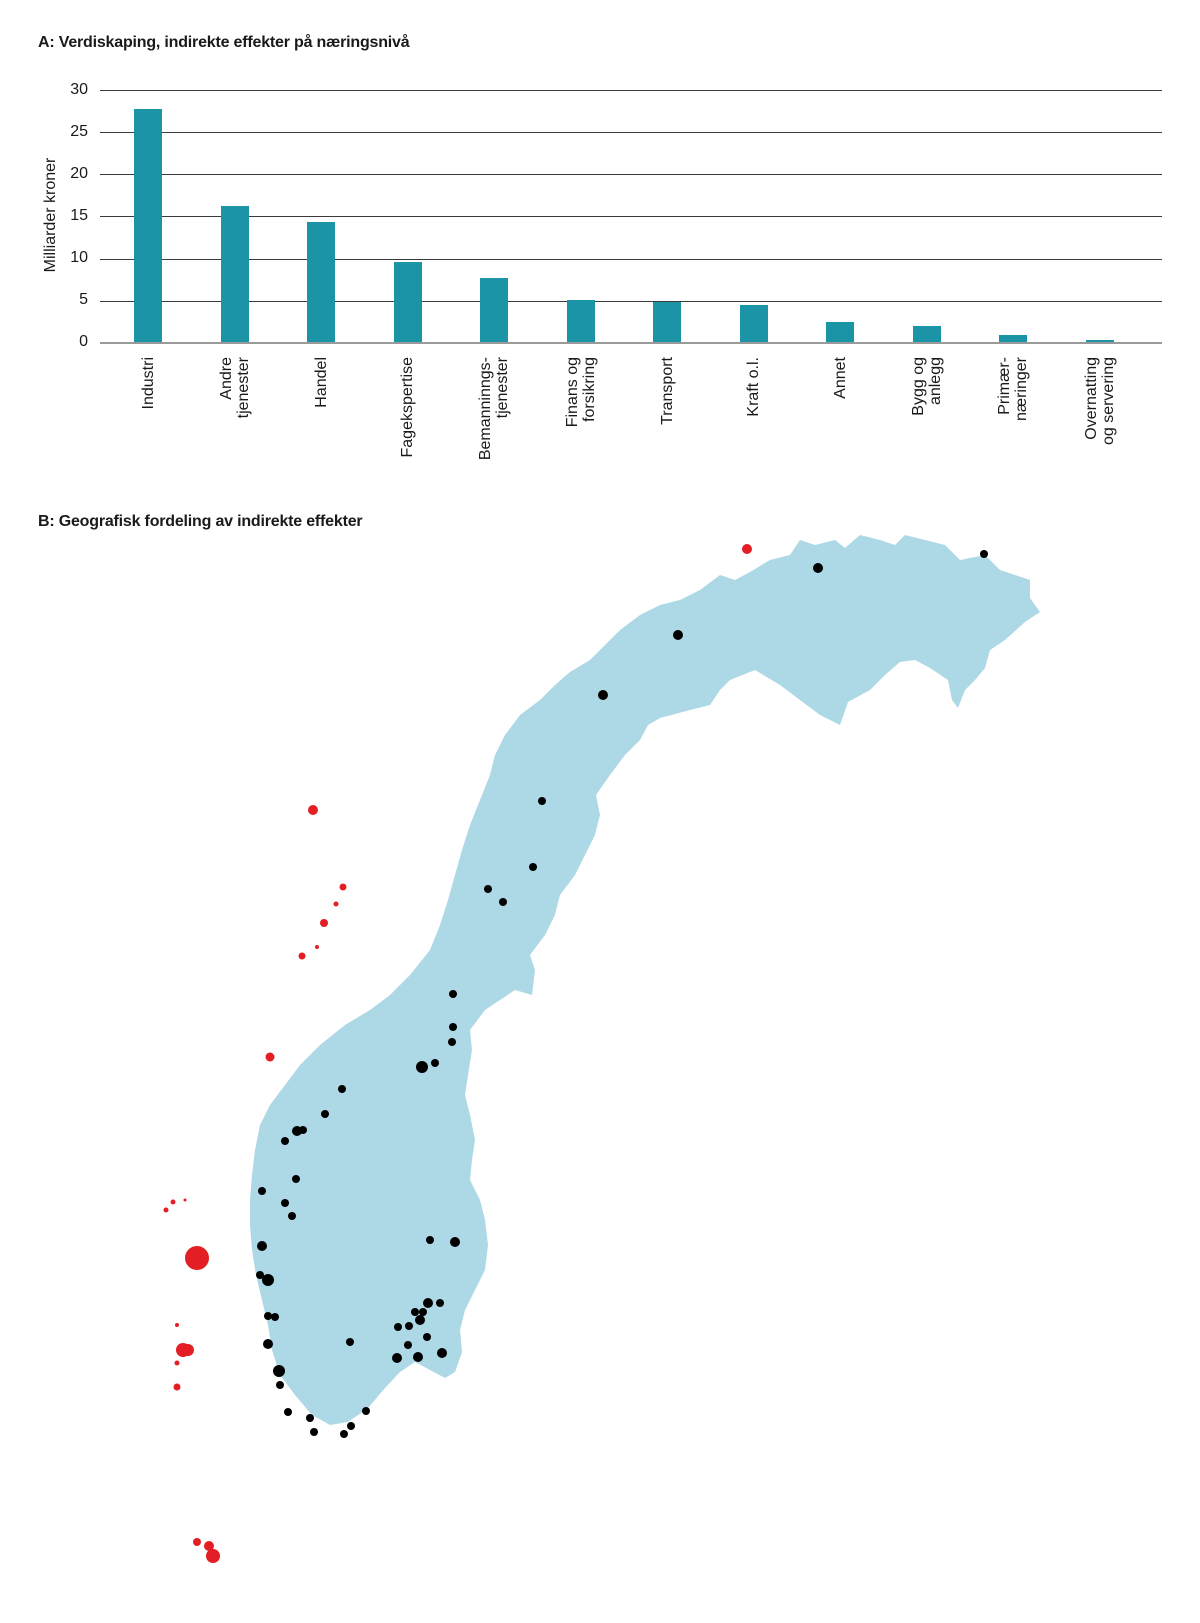 This screenshot has width=1200, height=1623. I want to click on y-tick-10: 10, so click(79, 257).